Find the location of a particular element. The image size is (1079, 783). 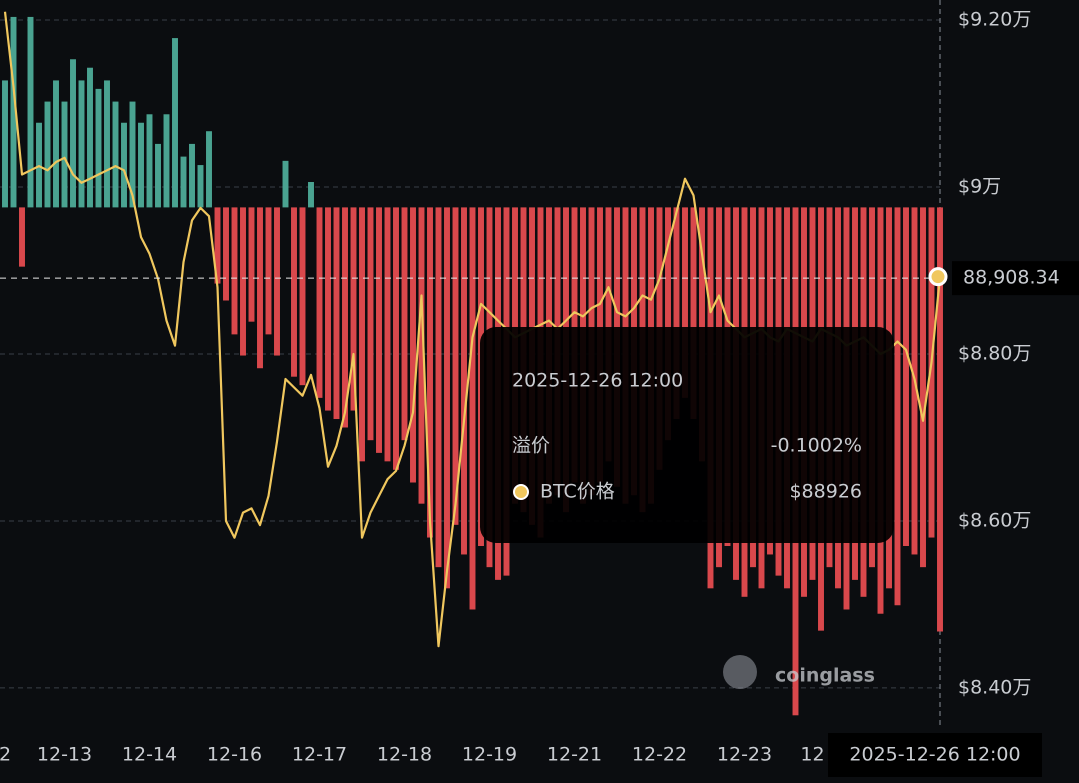

tooltip-premium-name: 溢价 is located at coordinates (531, 446).